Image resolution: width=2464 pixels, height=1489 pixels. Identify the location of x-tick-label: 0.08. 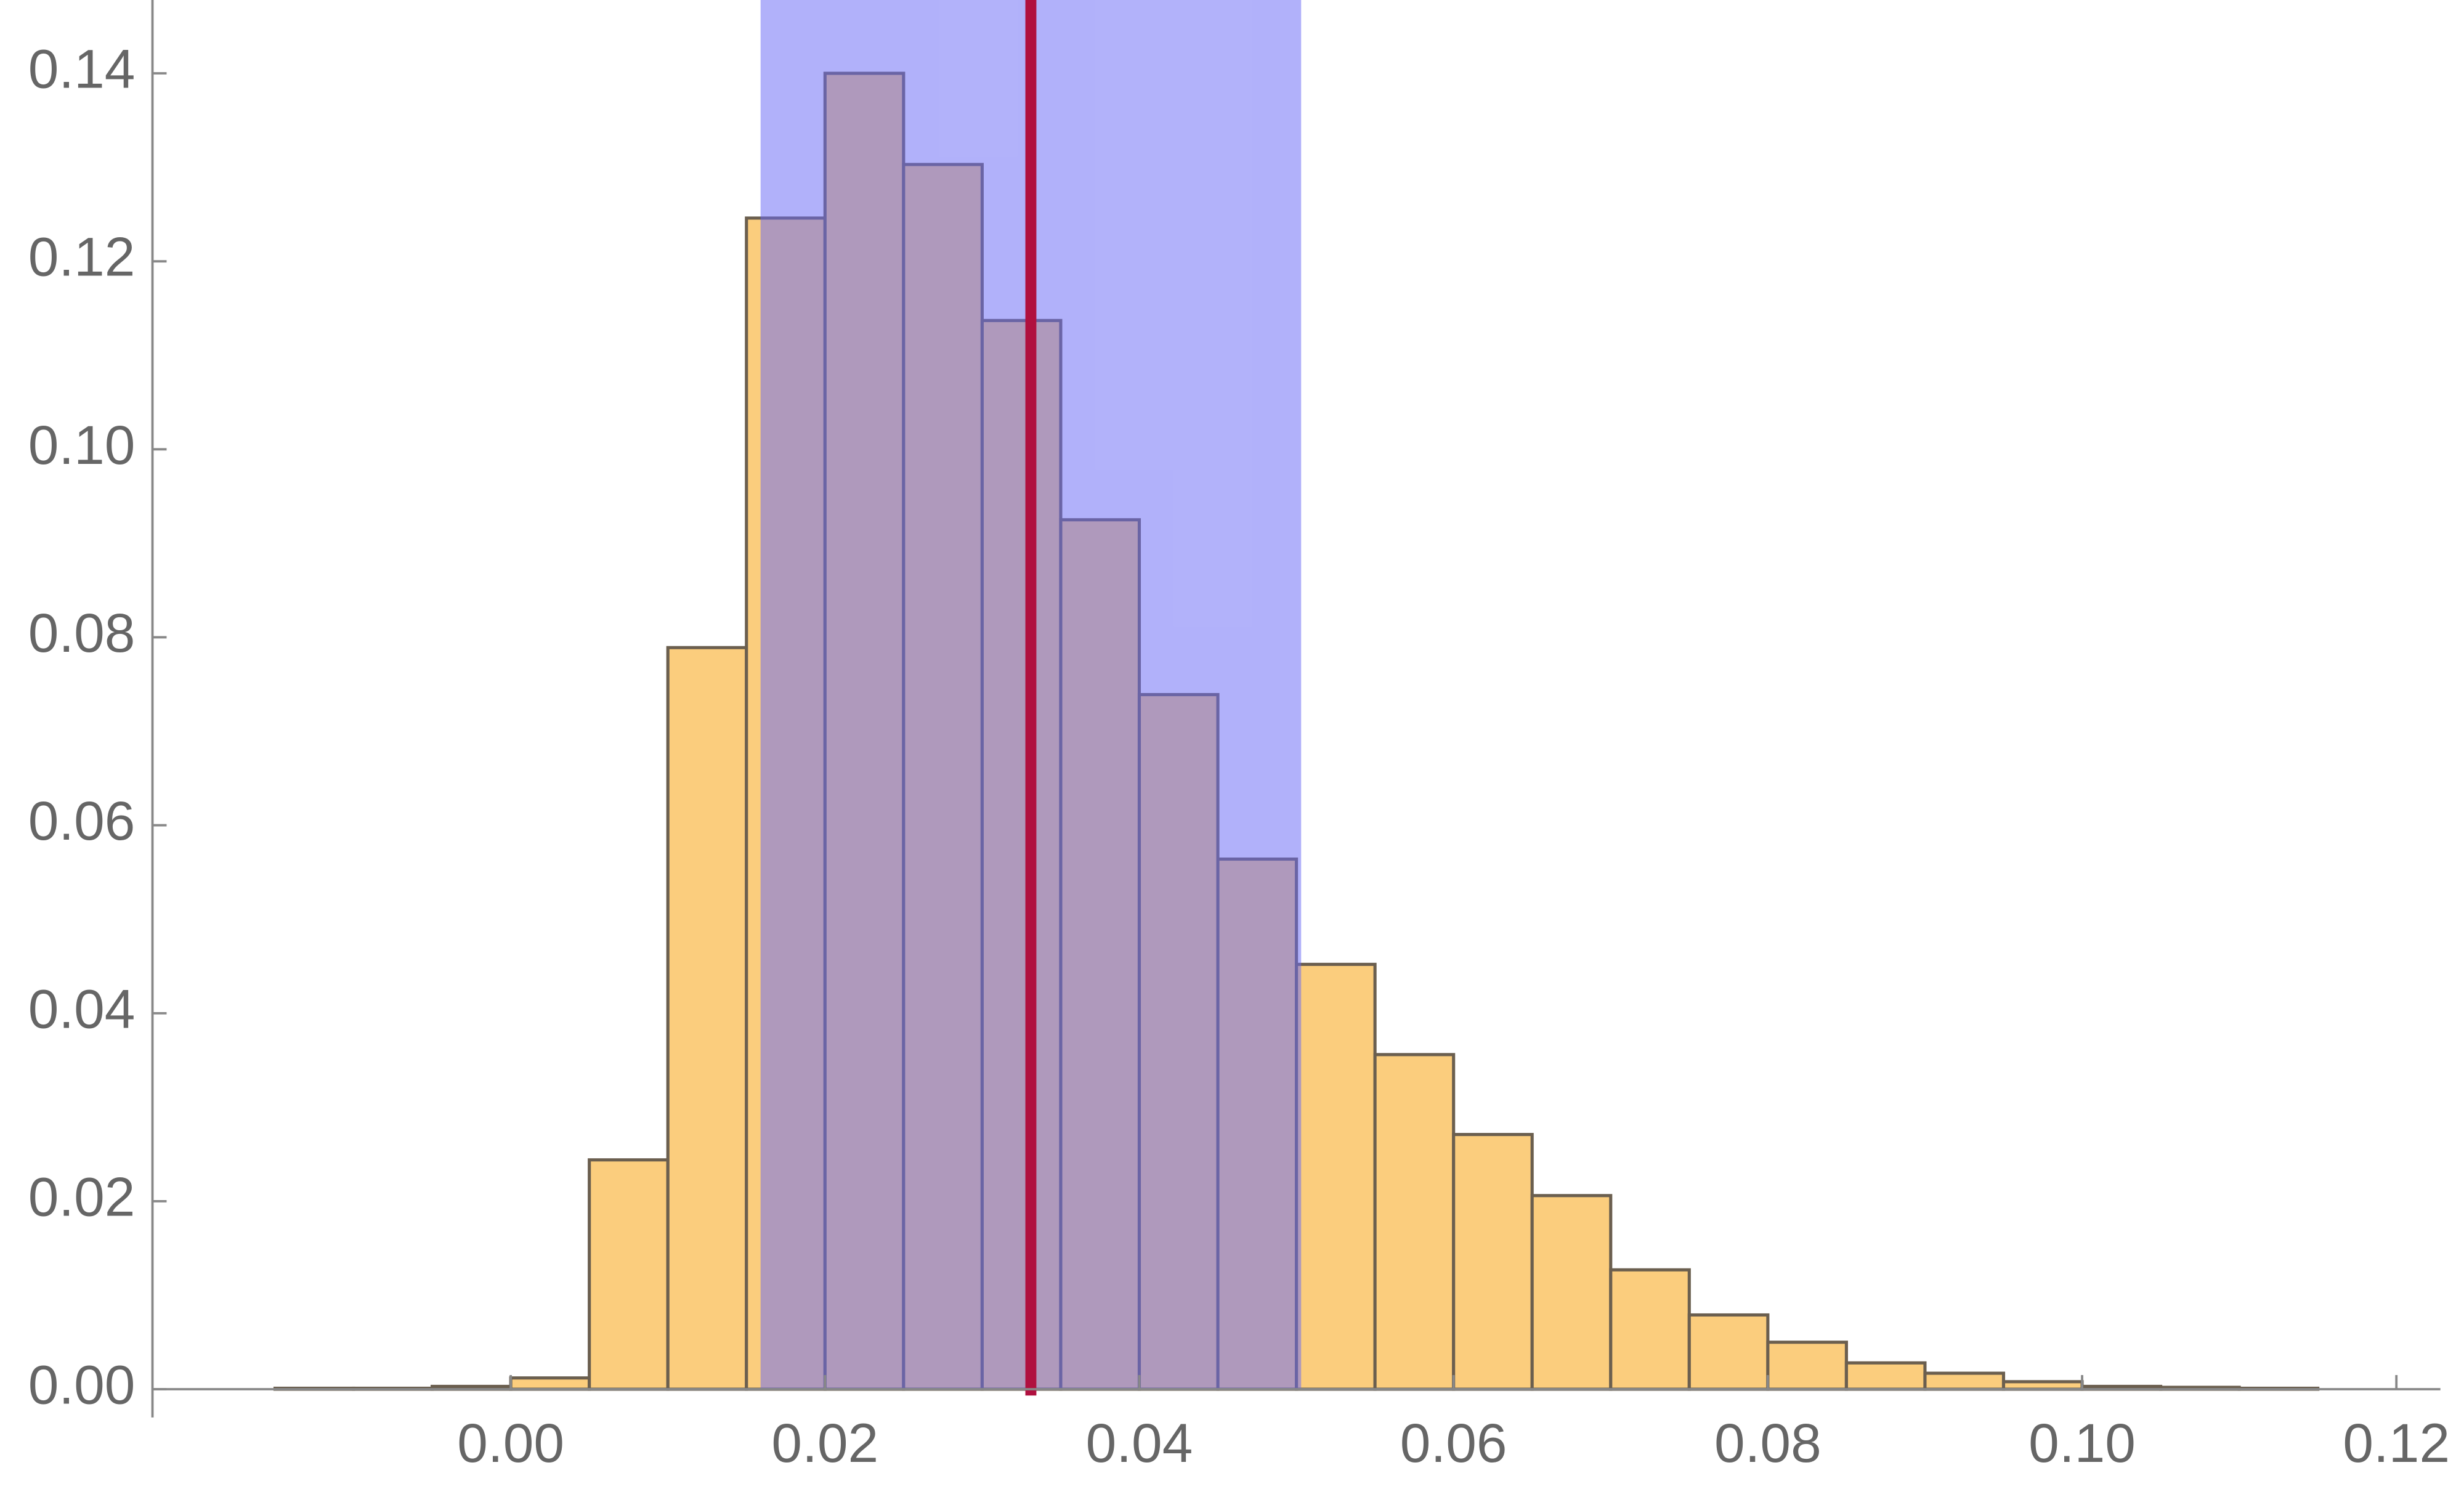
(1768, 1443).